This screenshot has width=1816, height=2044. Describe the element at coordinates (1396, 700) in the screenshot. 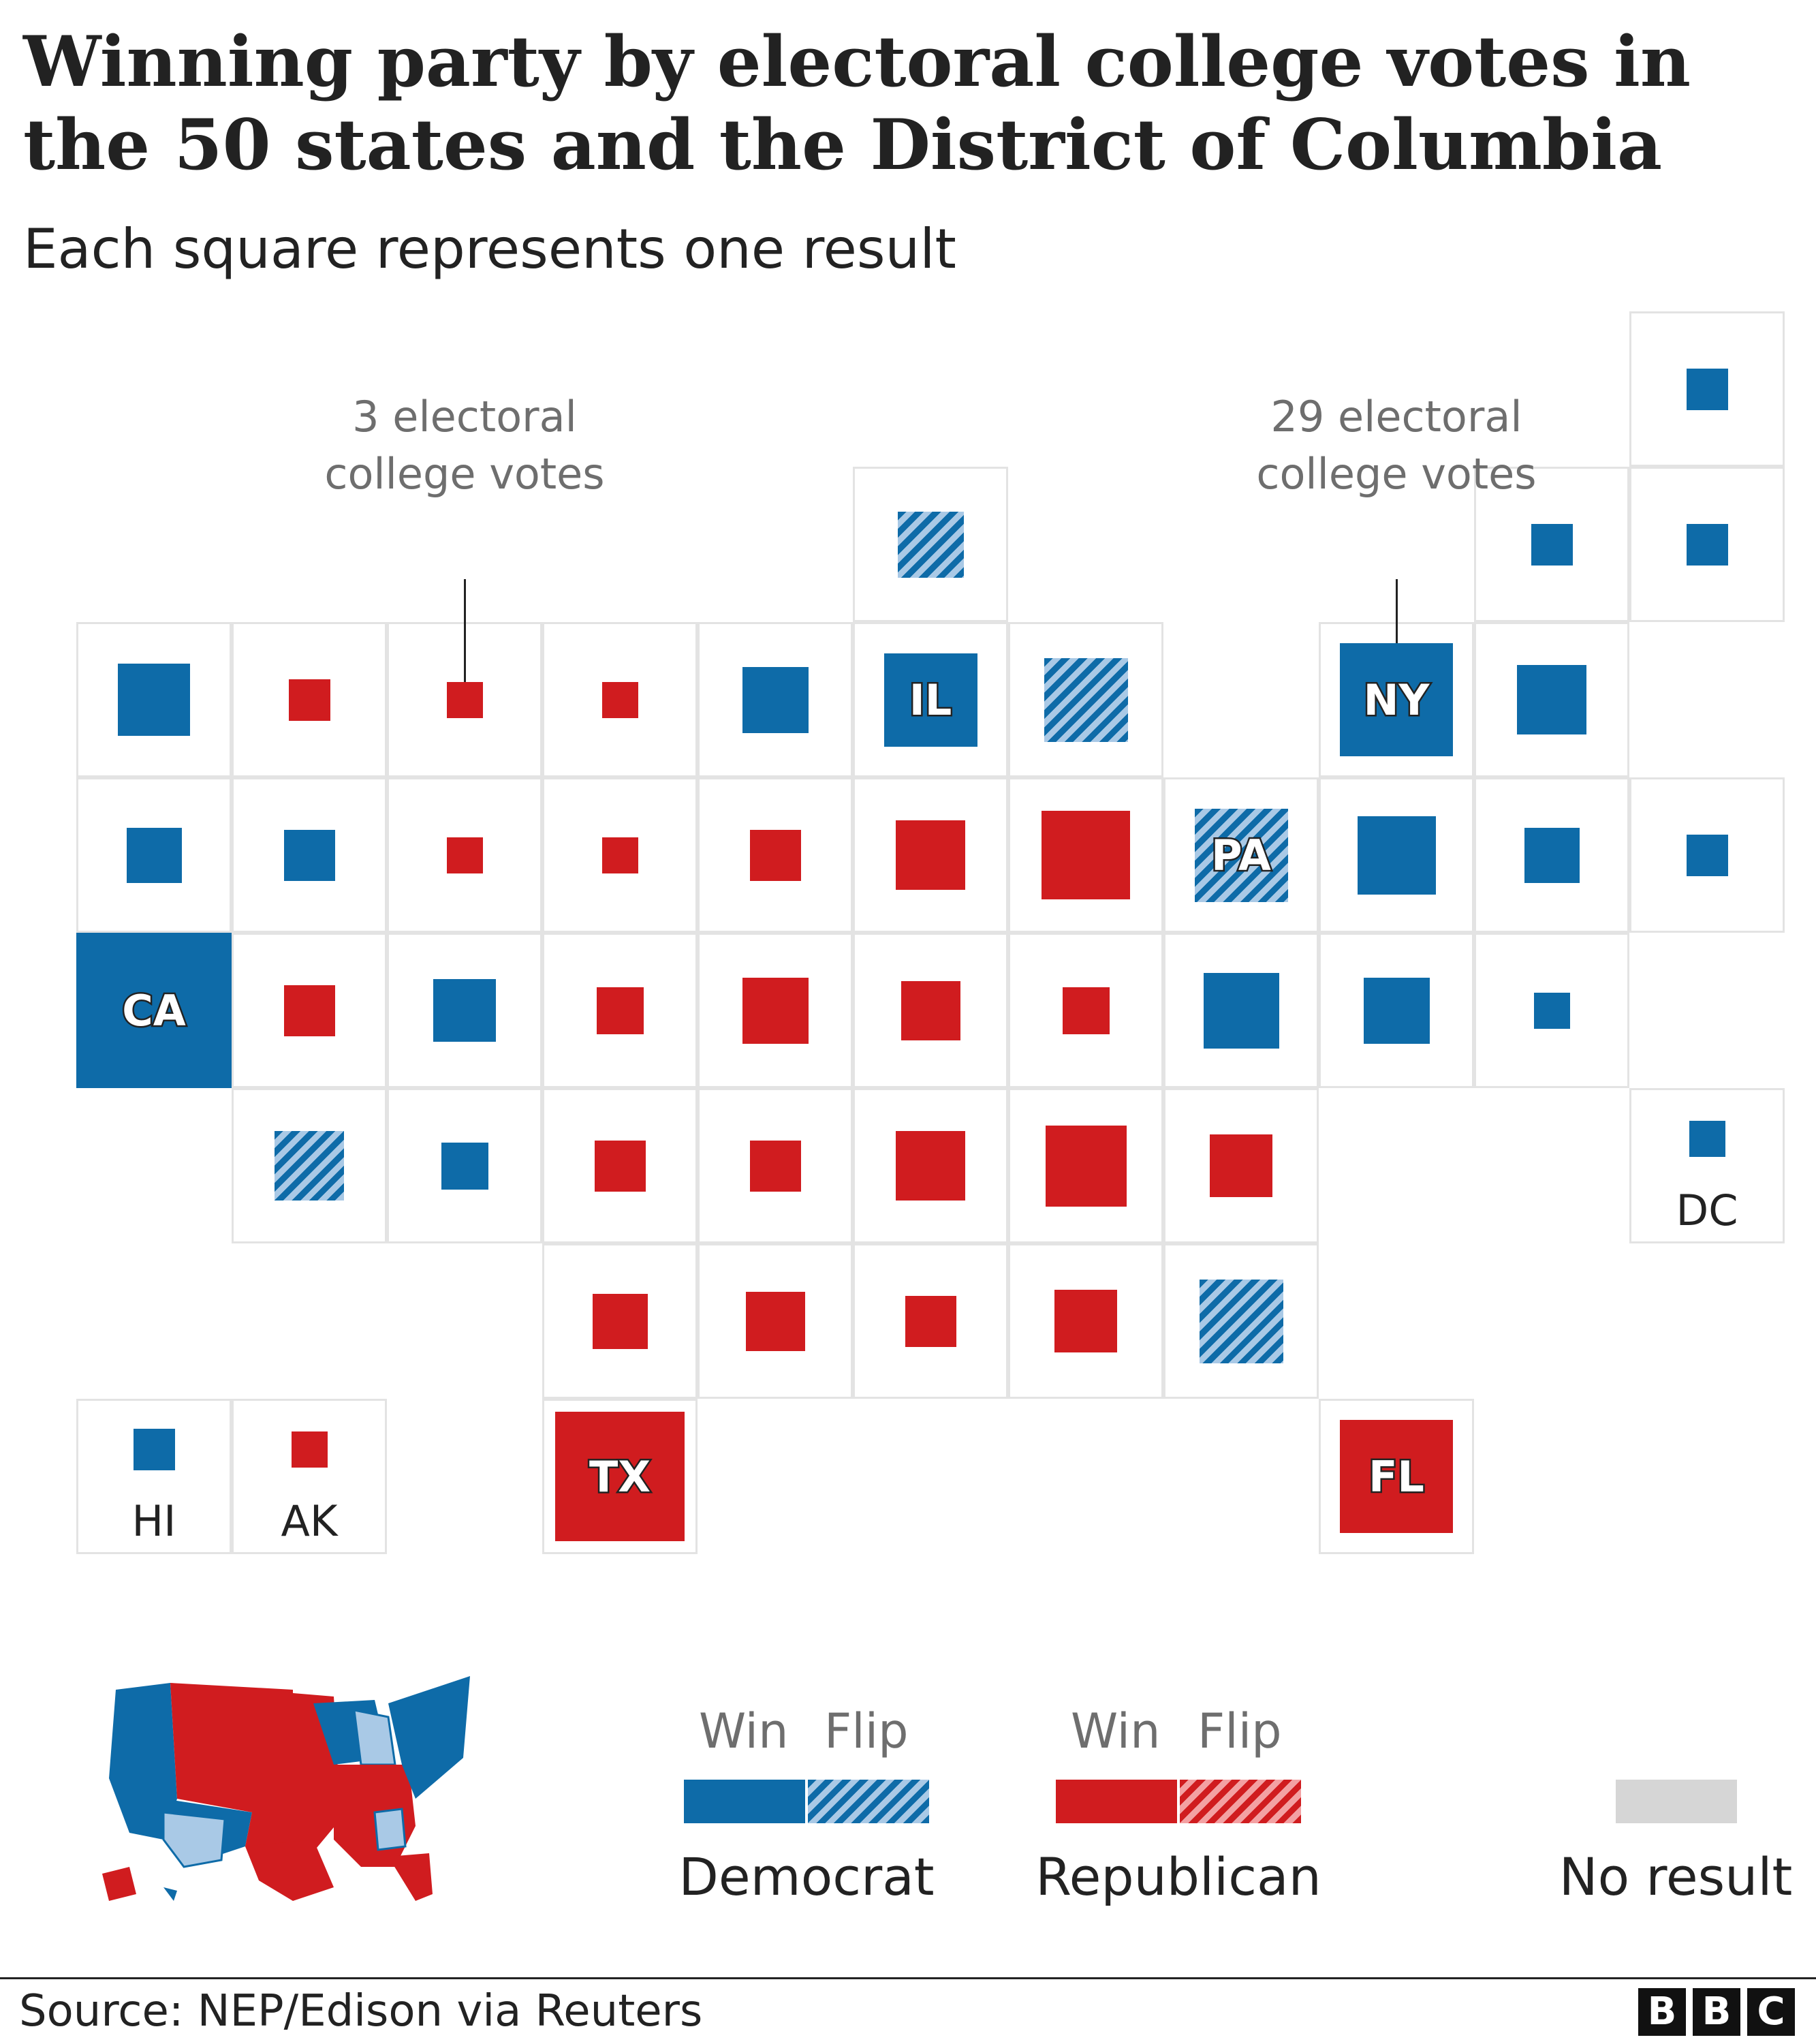

I see `state-cell: NY` at that location.